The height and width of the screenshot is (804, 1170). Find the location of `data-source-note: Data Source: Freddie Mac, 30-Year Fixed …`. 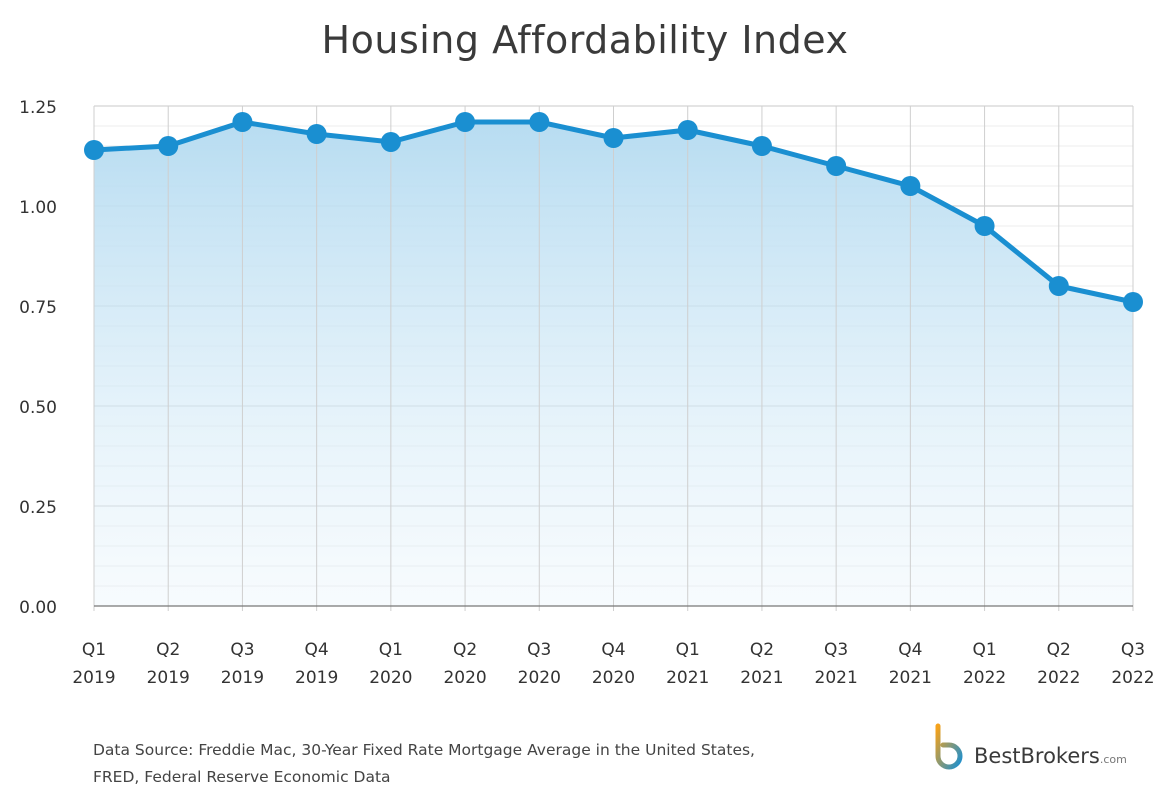

data-source-note: Data Source: Freddie Mac, 30-Year Fixed … is located at coordinates (424, 764).